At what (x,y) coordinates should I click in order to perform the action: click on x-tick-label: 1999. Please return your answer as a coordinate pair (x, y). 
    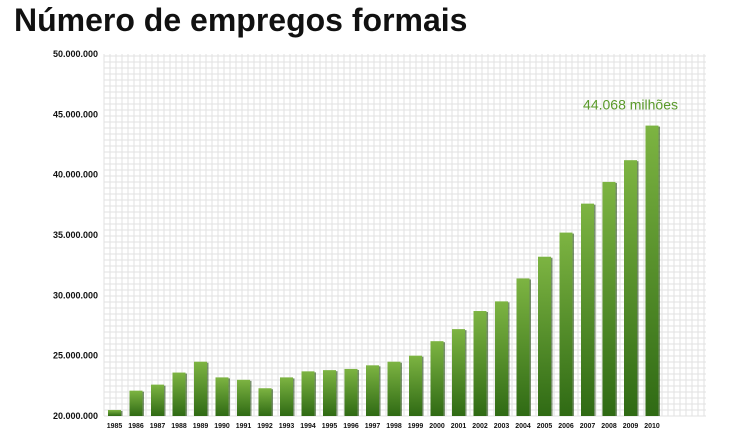
    Looking at the image, I should click on (416, 426).